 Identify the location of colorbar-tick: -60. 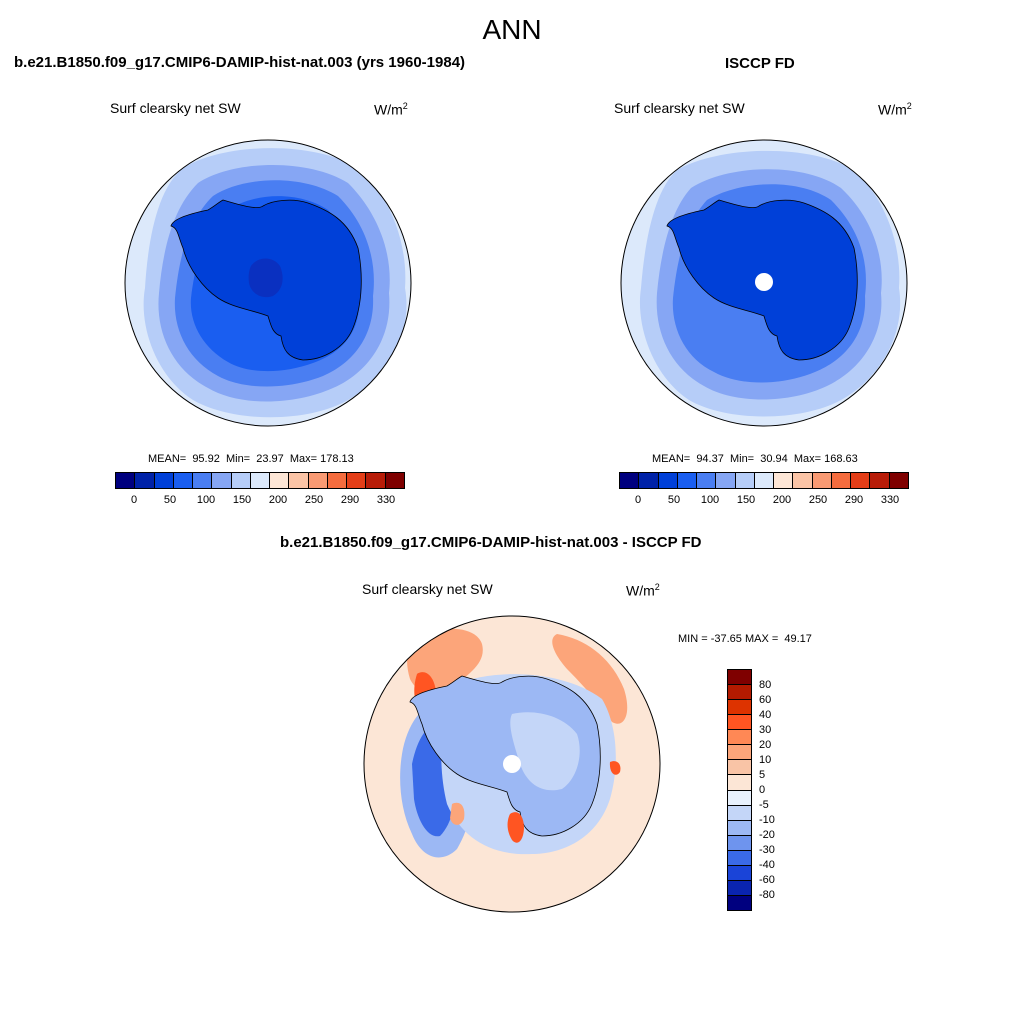
(767, 880).